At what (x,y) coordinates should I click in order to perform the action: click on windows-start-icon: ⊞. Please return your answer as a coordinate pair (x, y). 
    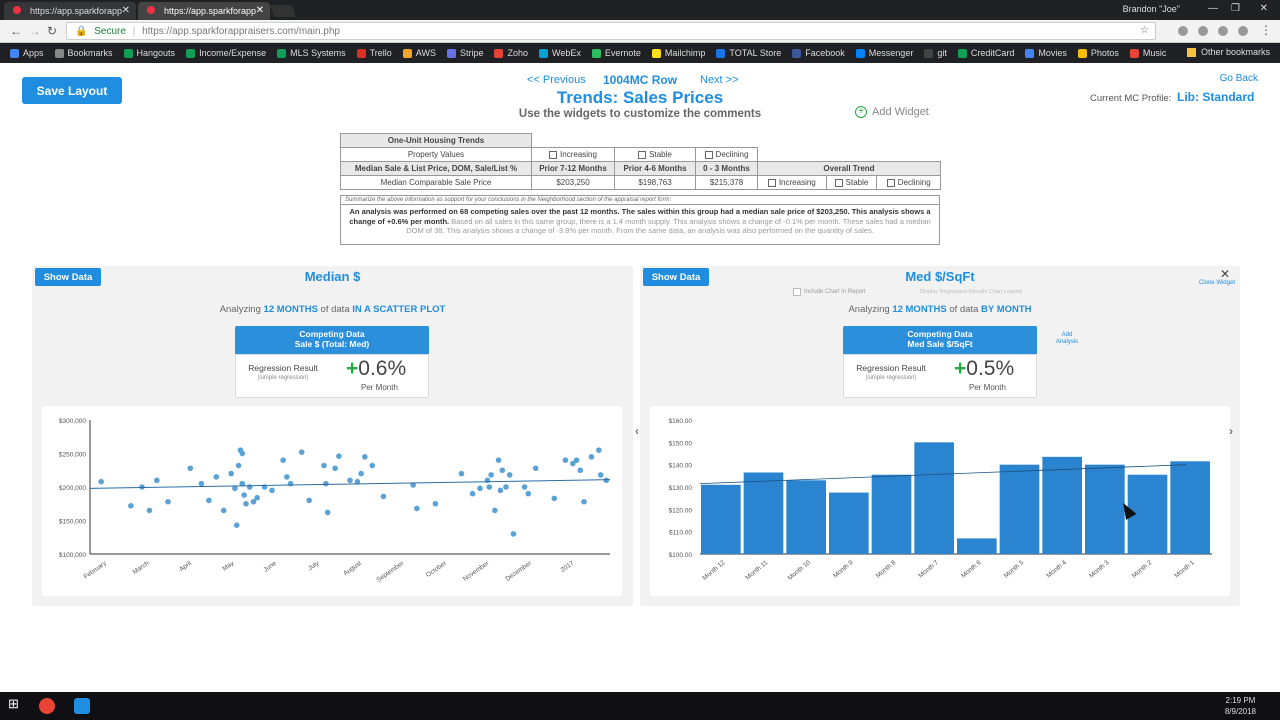
    Looking at the image, I should click on (13, 703).